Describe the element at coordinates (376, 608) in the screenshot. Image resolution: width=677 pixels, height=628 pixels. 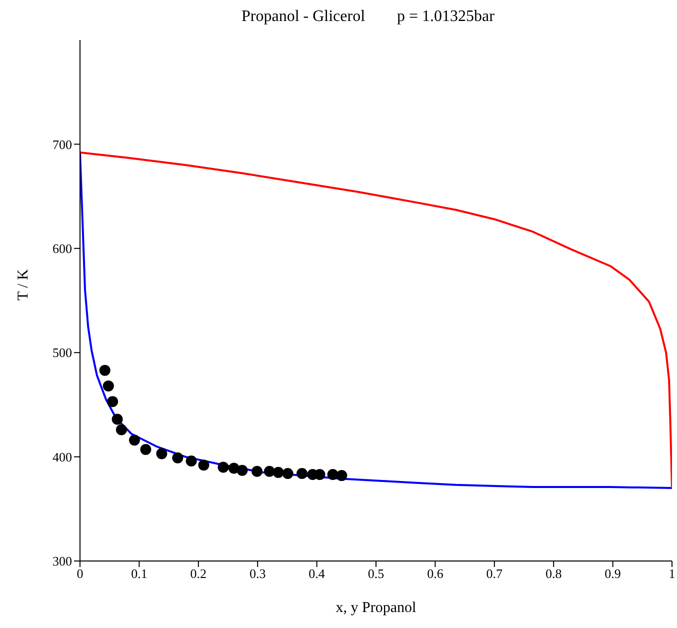
I see `x-axis-title: x, y Propanol` at that location.